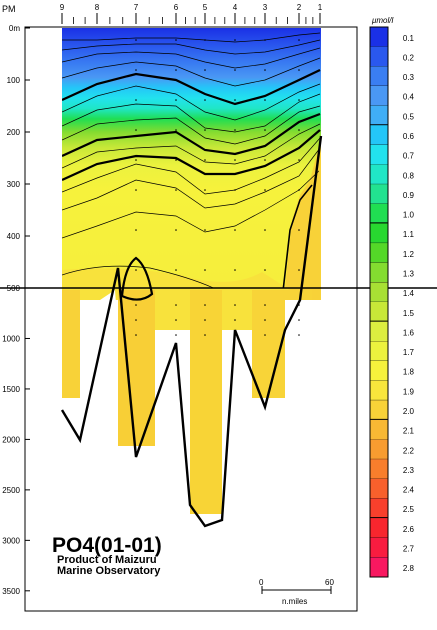 This screenshot has height=630, width=437. Describe the element at coordinates (9, 9) in the screenshot. I see `station-axis-label: PM` at that location.